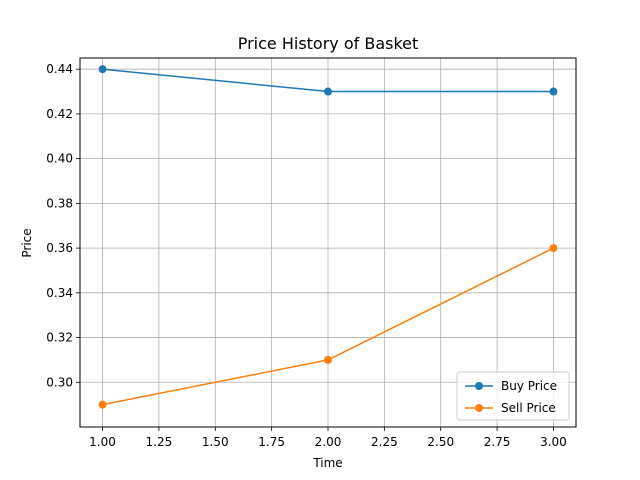  What do you see at coordinates (59, 293) in the screenshot?
I see `y-tick-label: 0.34` at bounding box center [59, 293].